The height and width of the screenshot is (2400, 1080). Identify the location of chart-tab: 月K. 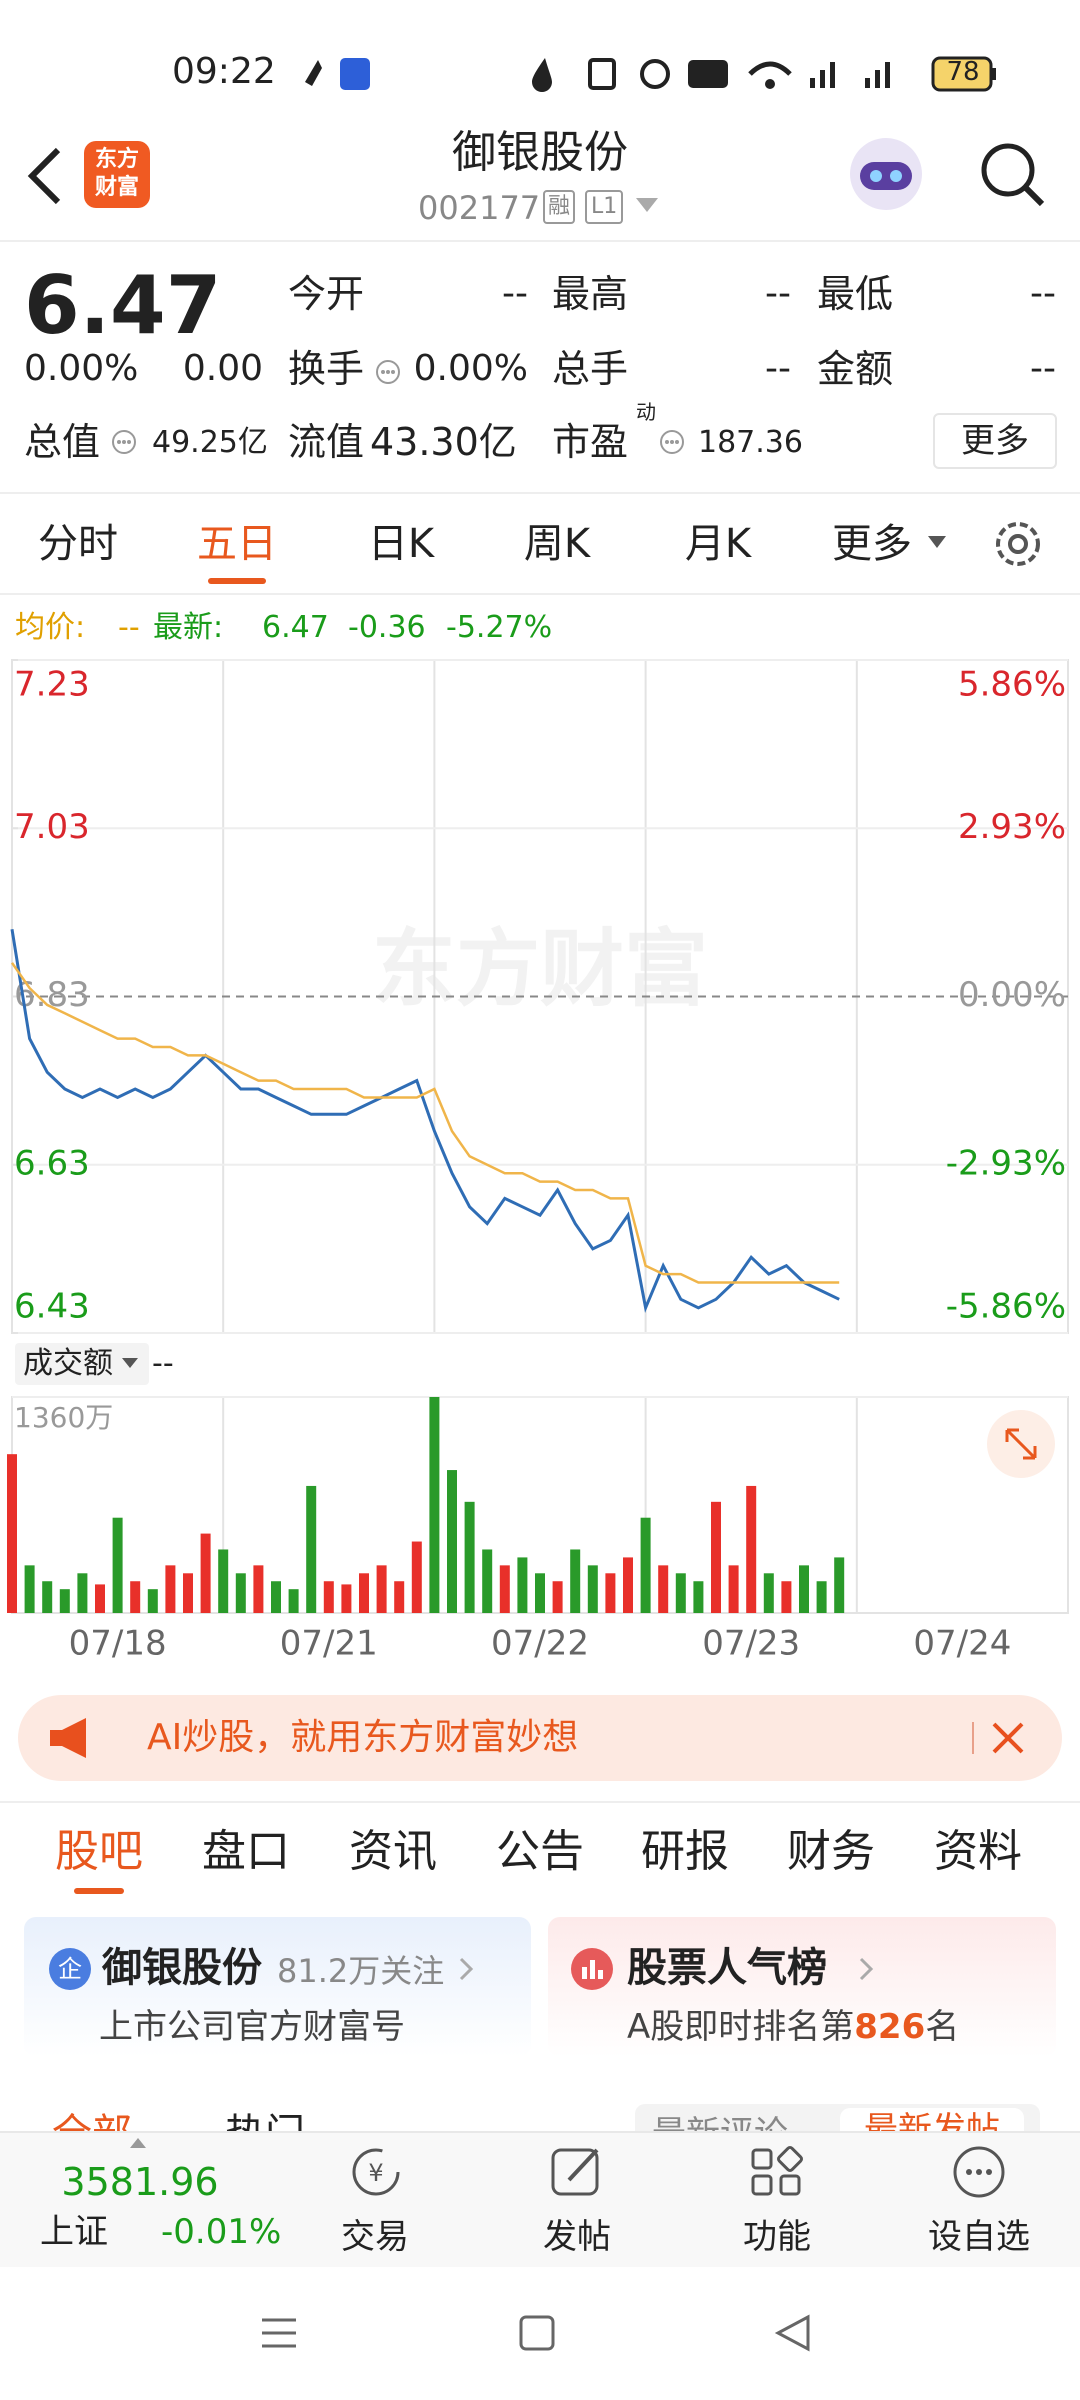
(718, 544).